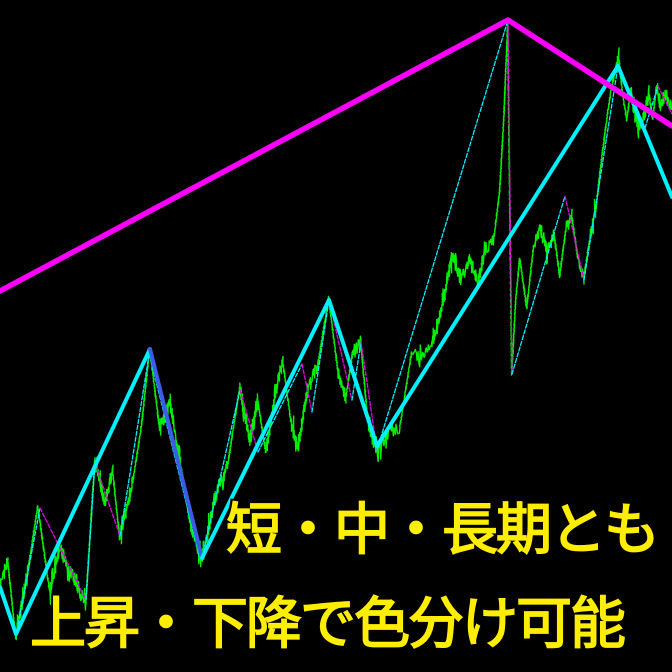  What do you see at coordinates (328, 624) in the screenshot?
I see `caption-colorcode-label: 上昇・下降で色分け可能` at bounding box center [328, 624].